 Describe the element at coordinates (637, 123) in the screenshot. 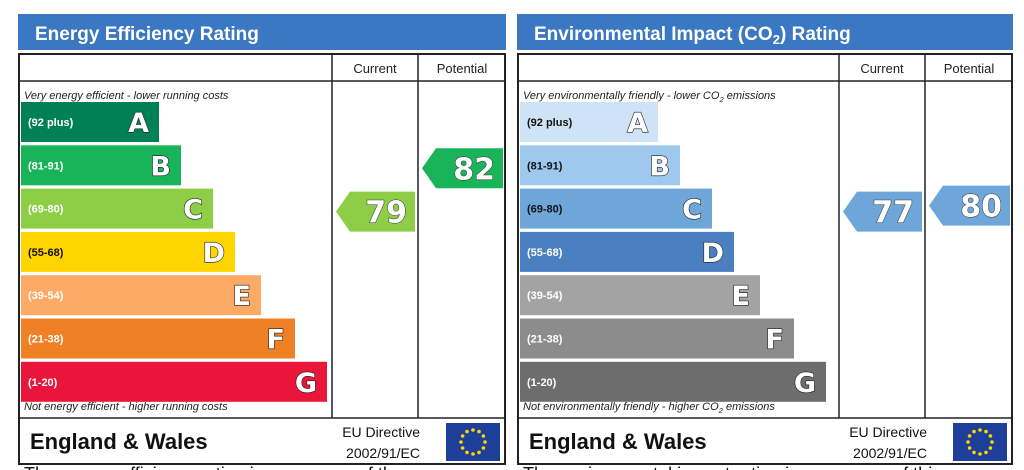

I see `band-letter-a: A` at that location.